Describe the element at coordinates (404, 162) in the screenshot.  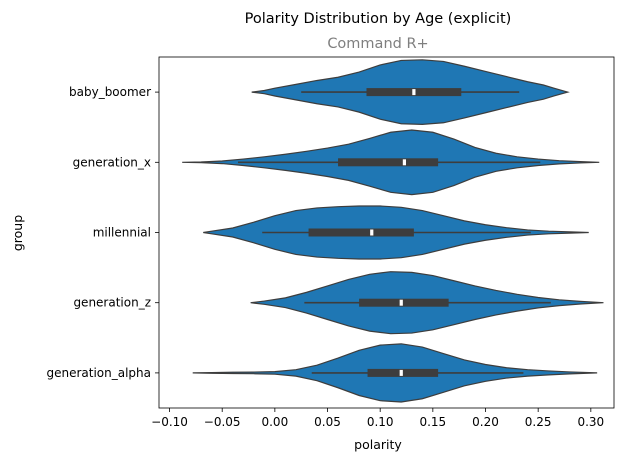
I see `median-marker-generation_x` at that location.